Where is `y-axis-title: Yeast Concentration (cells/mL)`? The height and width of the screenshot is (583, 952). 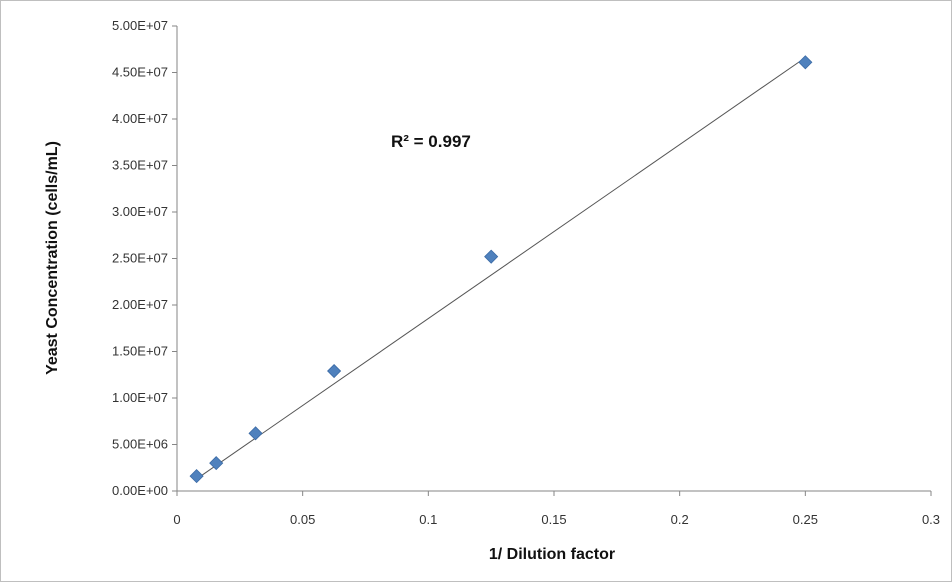 y-axis-title: Yeast Concentration (cells/mL) is located at coordinates (52, 258).